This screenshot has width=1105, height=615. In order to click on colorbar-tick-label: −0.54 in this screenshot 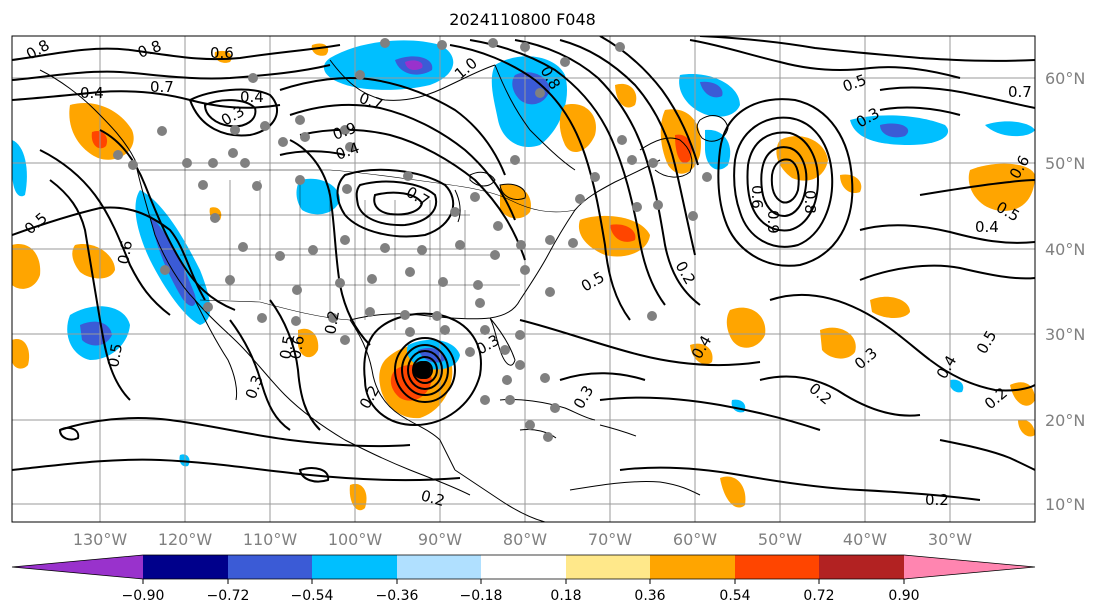, I will do `click(312, 596)`.